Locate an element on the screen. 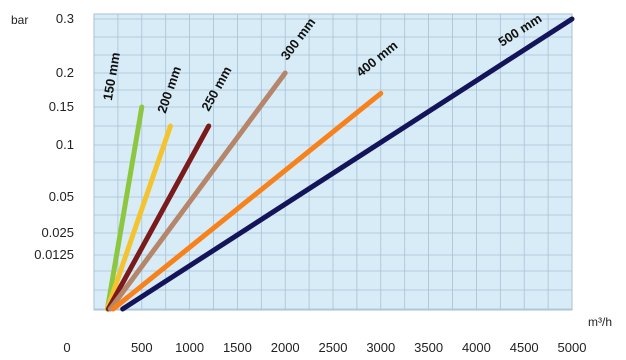 The height and width of the screenshot is (360, 626). x-tick-label: 4000 is located at coordinates (476, 347).